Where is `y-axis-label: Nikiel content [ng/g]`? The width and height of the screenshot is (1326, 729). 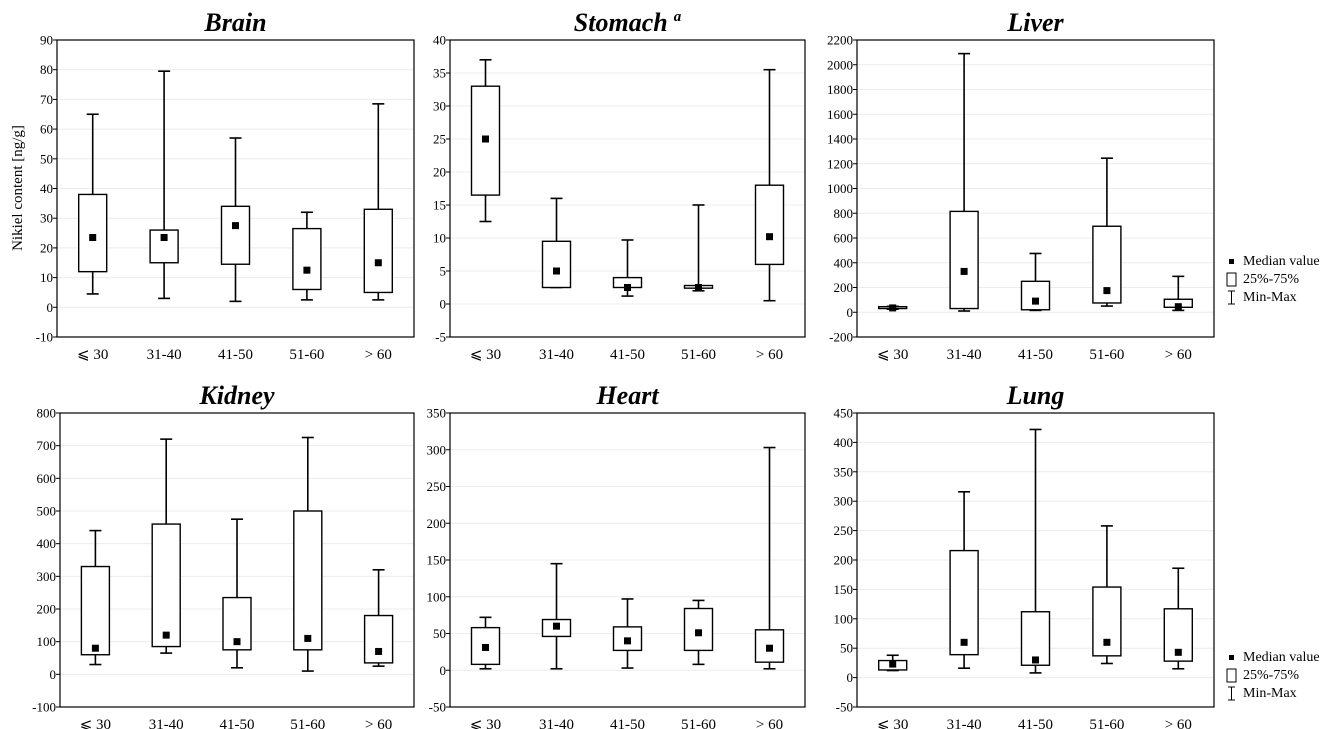 y-axis-label: Nikiel content [ng/g] is located at coordinates (18, 188).